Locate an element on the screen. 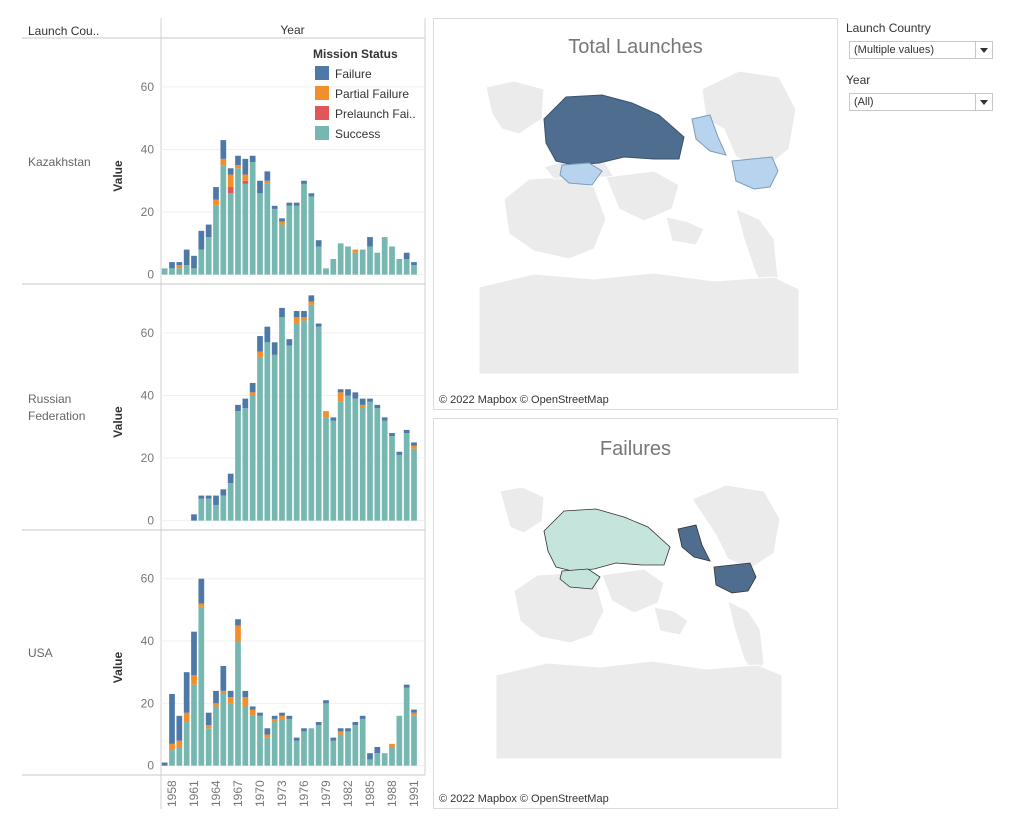 This screenshot has width=1014, height=822. row-dimension-header: Launch Cou.. is located at coordinates (64, 31).